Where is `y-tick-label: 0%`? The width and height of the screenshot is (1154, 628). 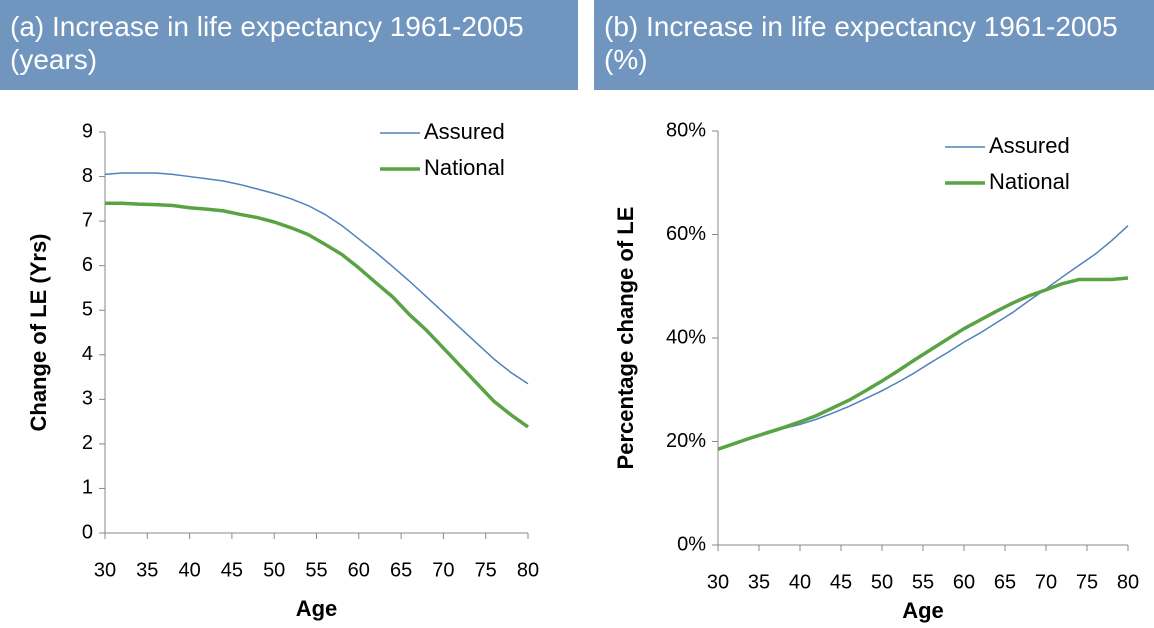 y-tick-label: 0% is located at coordinates (691, 544).